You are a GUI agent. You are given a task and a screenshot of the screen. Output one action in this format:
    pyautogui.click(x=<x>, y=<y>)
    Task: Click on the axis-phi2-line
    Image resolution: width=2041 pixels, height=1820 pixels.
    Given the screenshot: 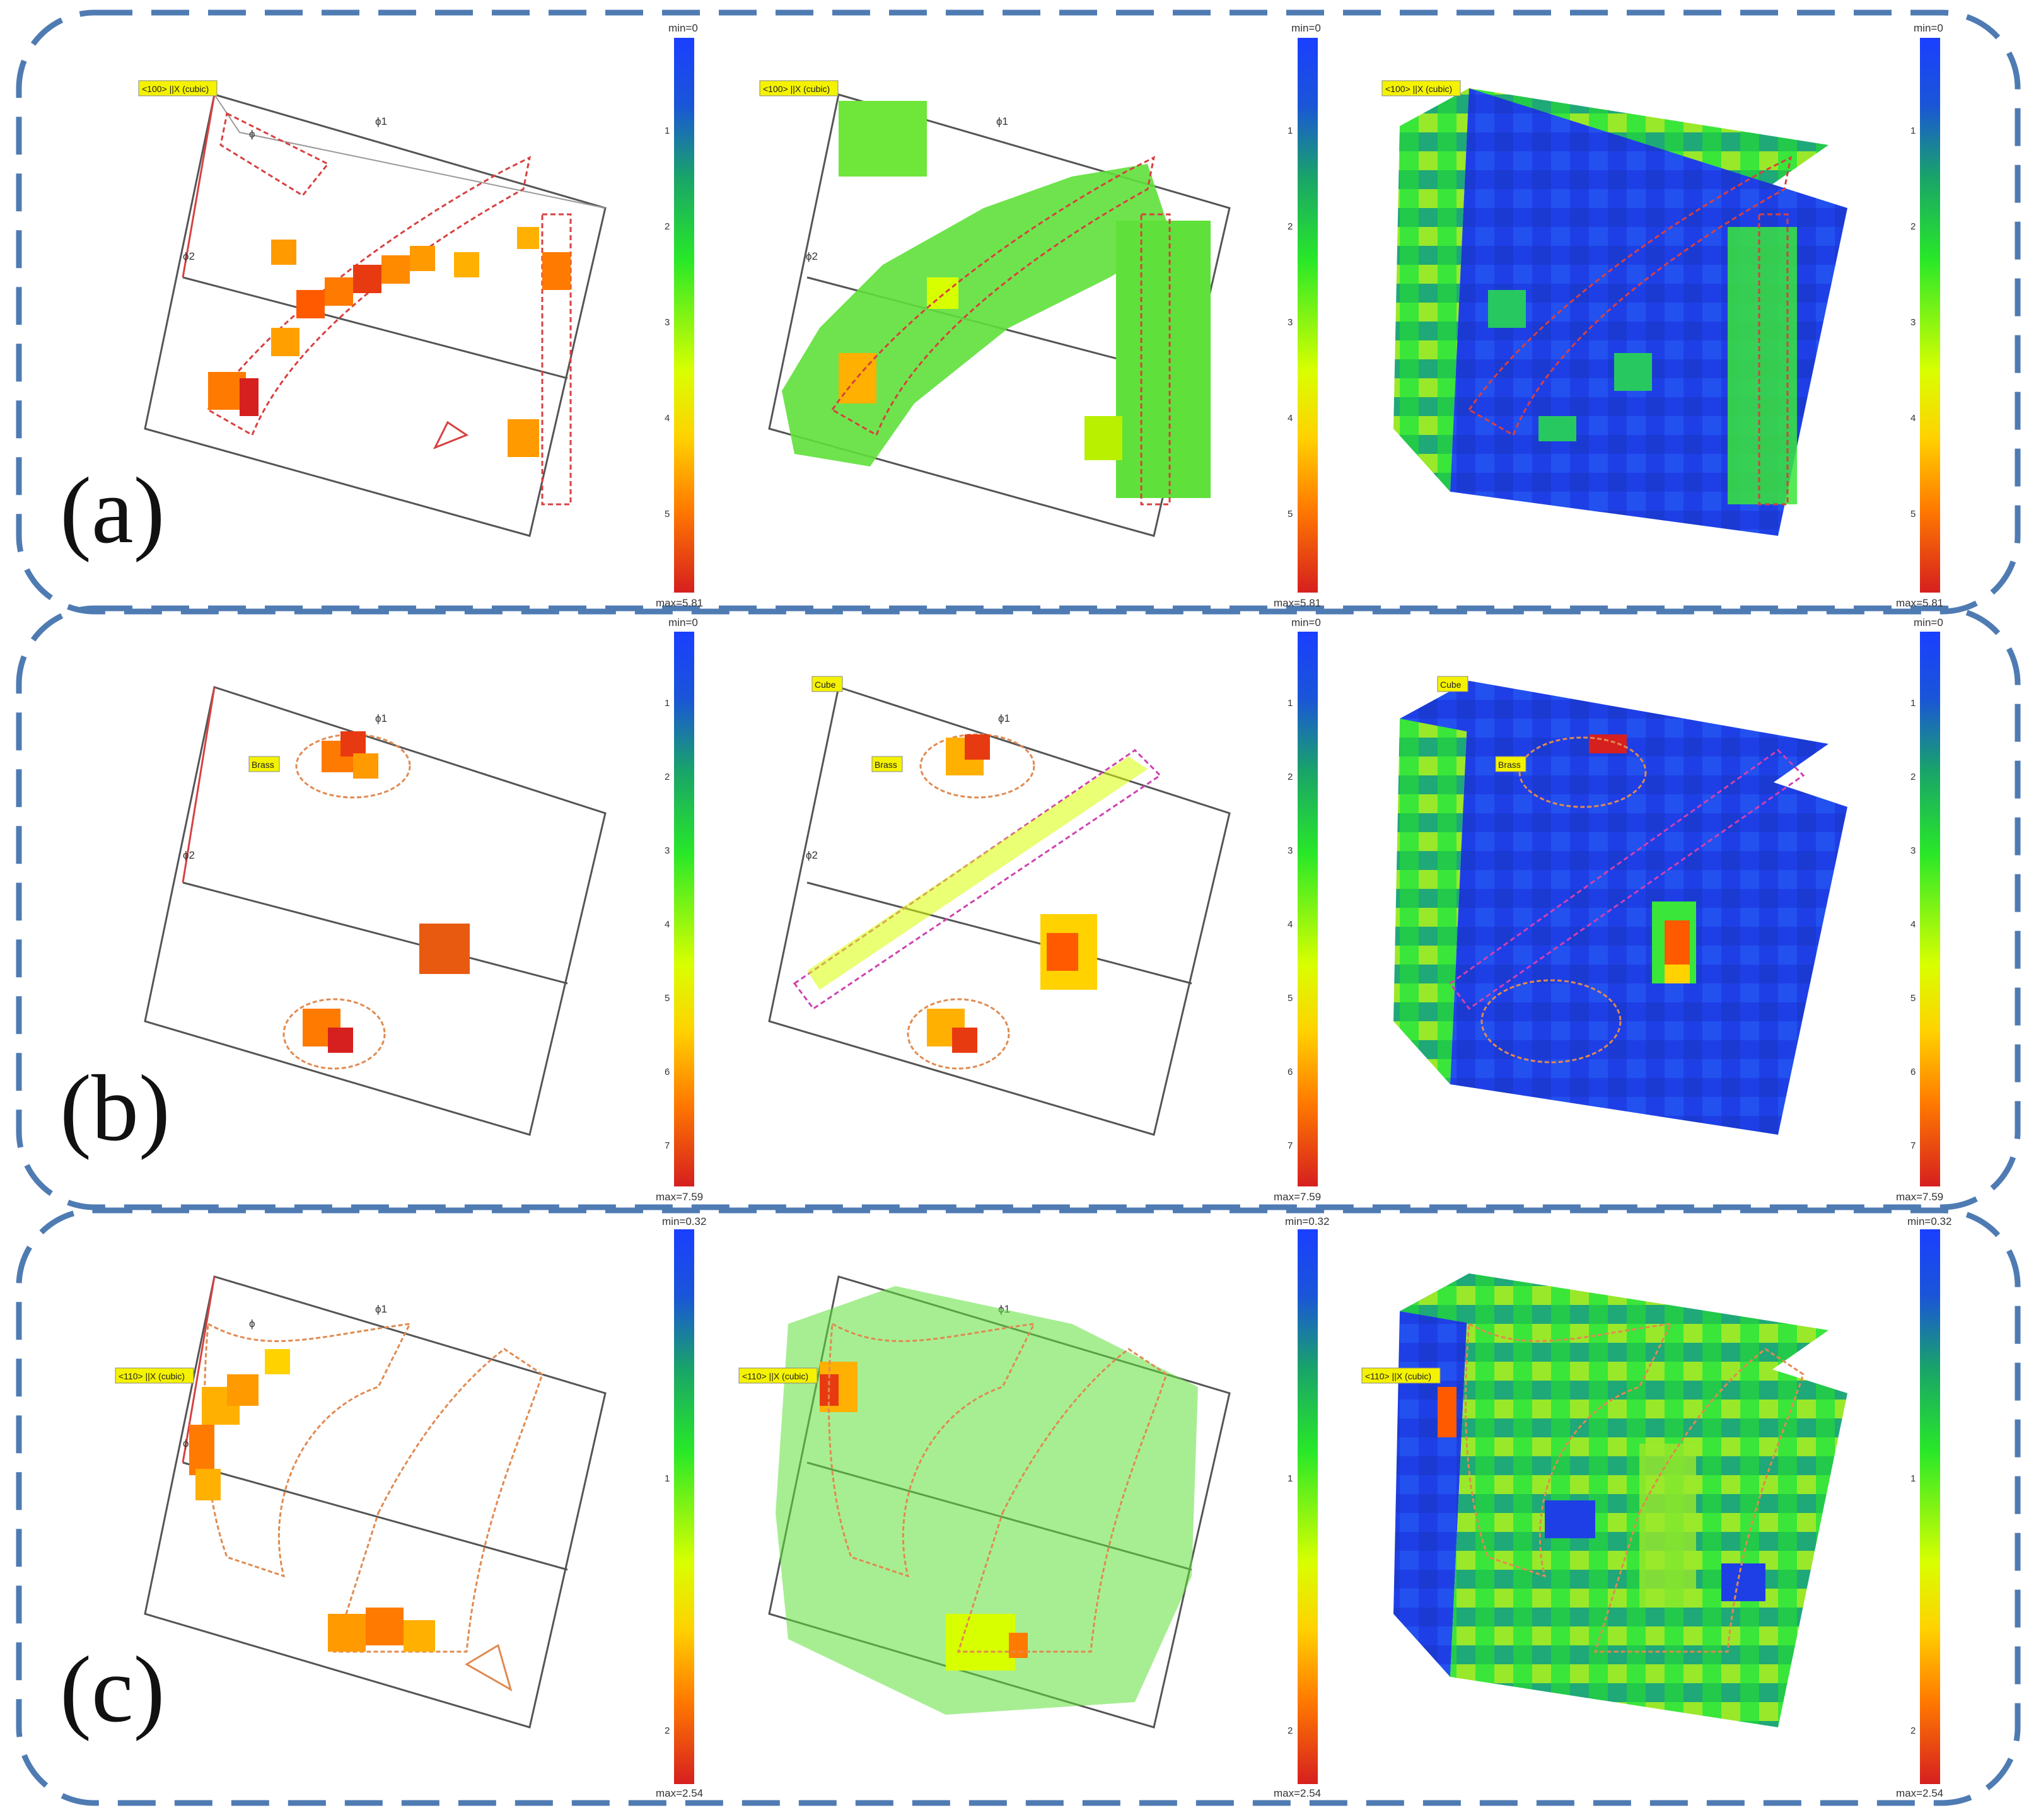 What is the action you would take?
    pyautogui.click(x=199, y=186)
    